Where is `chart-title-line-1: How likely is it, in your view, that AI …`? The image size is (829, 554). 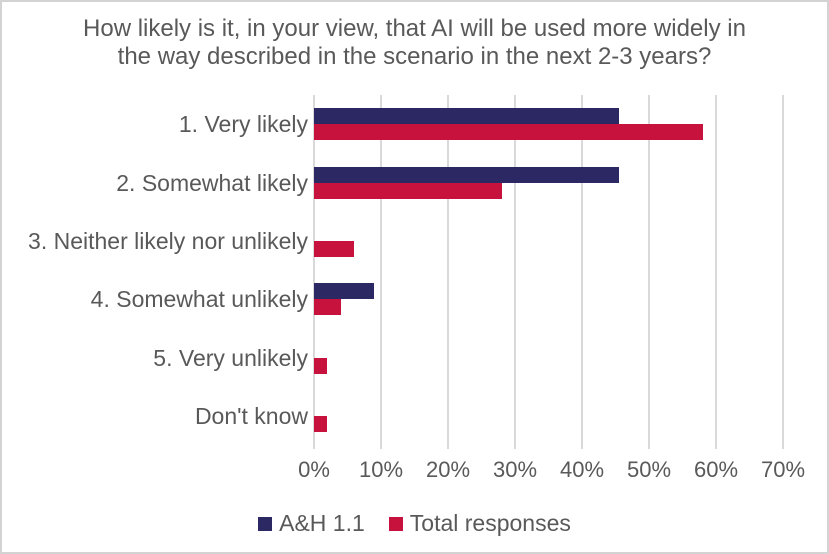
chart-title-line-1: How likely is it, in your view, that AI … is located at coordinates (414, 28).